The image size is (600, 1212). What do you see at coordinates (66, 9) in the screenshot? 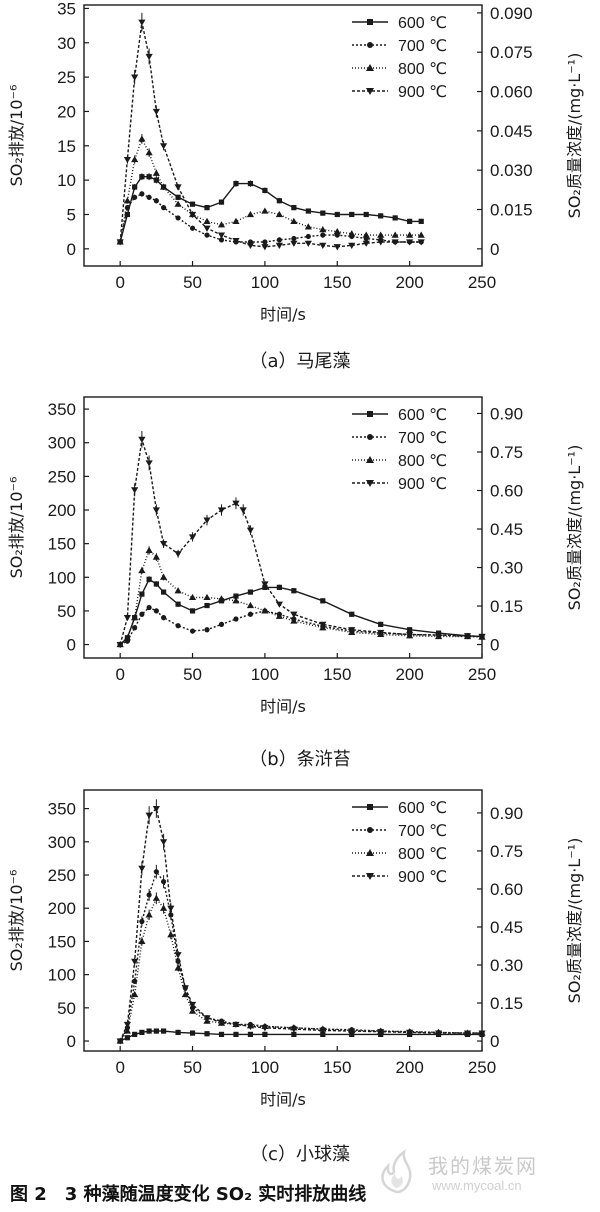
I see `y-tick-label: 35` at bounding box center [66, 9].